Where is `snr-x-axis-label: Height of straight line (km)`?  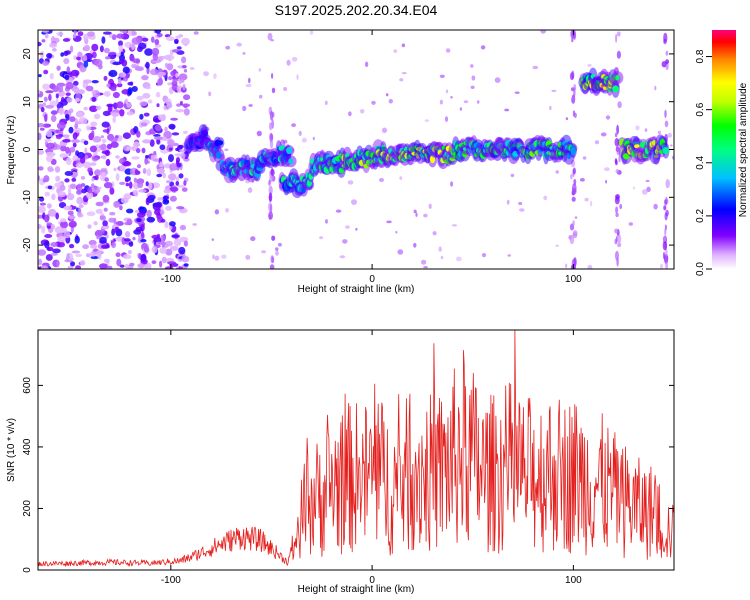 snr-x-axis-label: Height of straight line (km) is located at coordinates (356, 589).